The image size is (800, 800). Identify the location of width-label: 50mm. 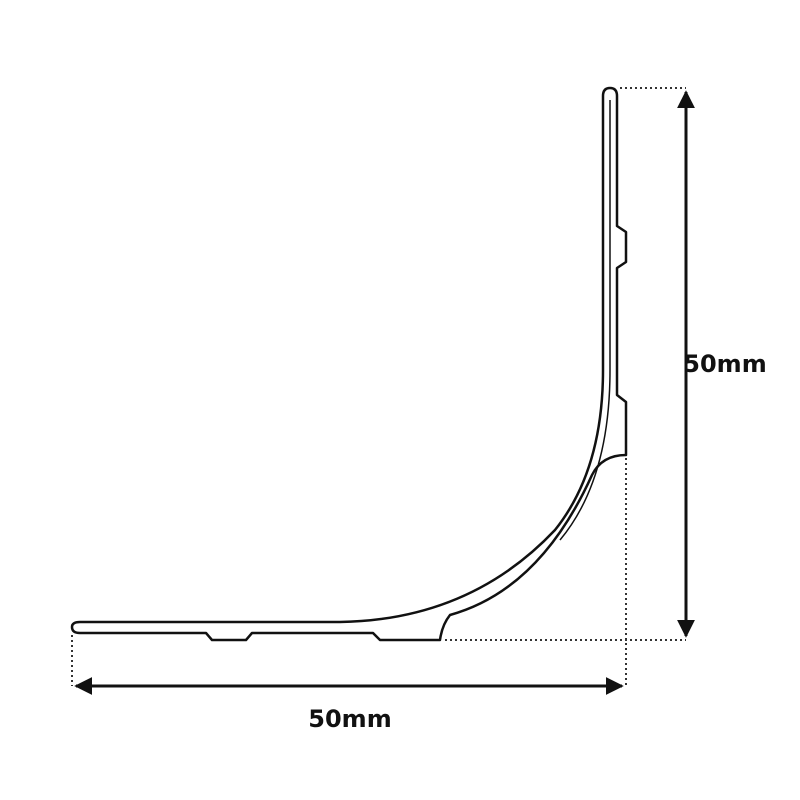
(349, 719).